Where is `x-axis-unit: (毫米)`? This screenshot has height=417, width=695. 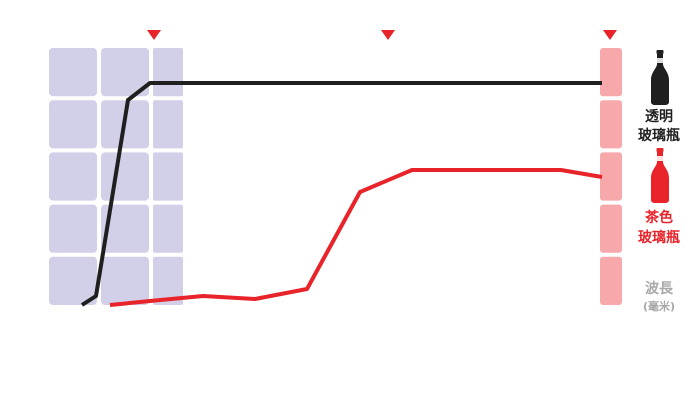
x-axis-unit: (毫米) is located at coordinates (659, 306).